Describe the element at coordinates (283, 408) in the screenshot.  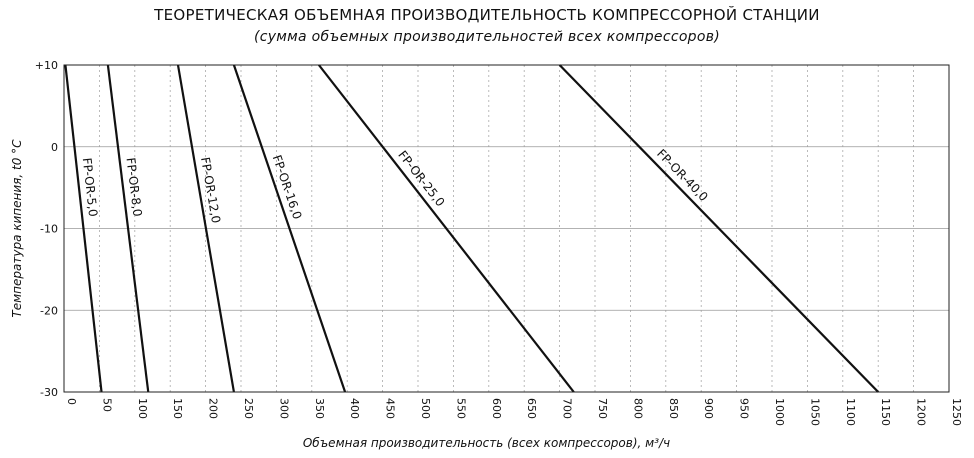
I see `x-tick-label: 300` at that location.